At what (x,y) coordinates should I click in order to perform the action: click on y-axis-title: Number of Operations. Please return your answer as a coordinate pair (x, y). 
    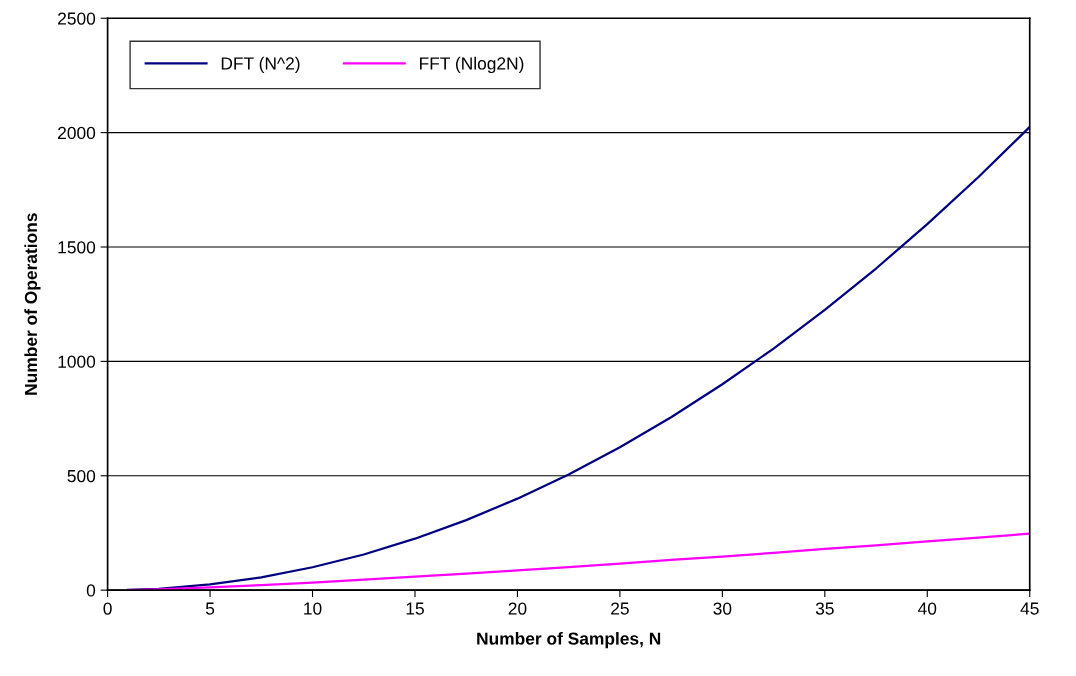
    Looking at the image, I should click on (32, 304).